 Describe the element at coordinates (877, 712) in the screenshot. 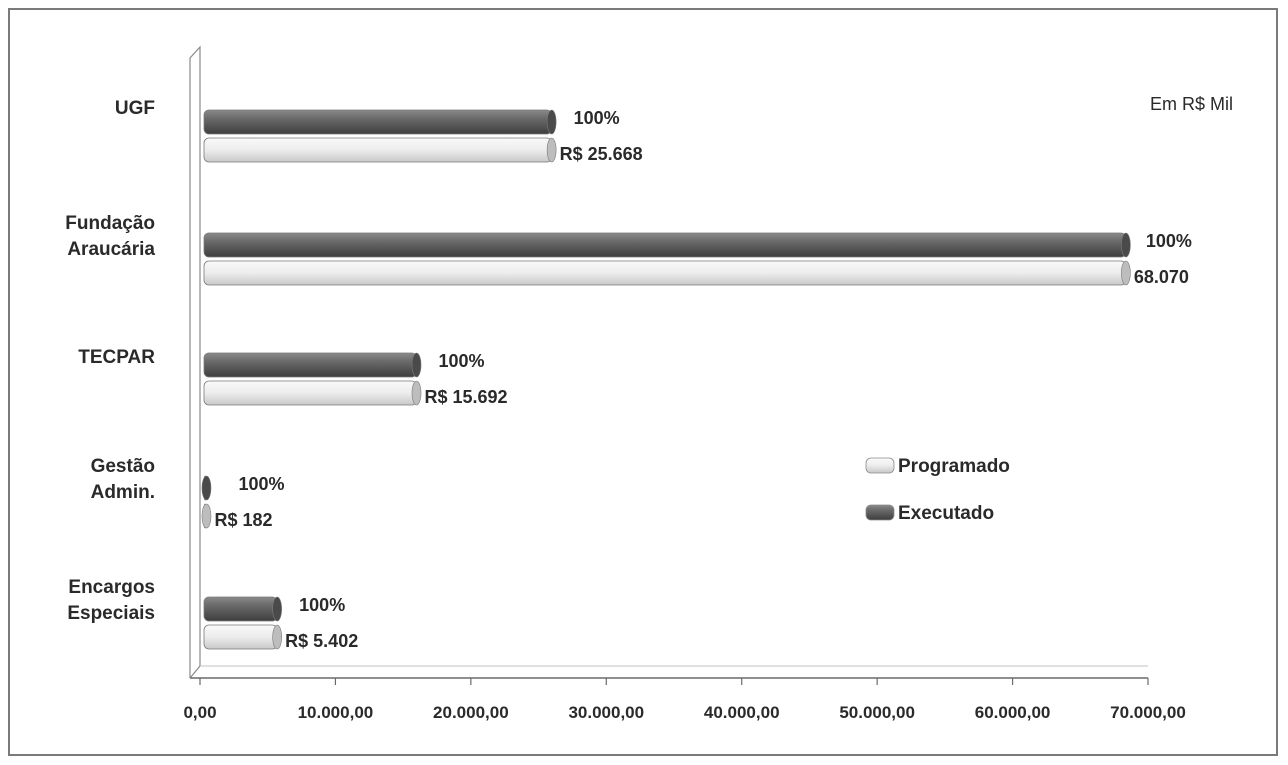

I see `x-tick-label: 50.000,00` at that location.